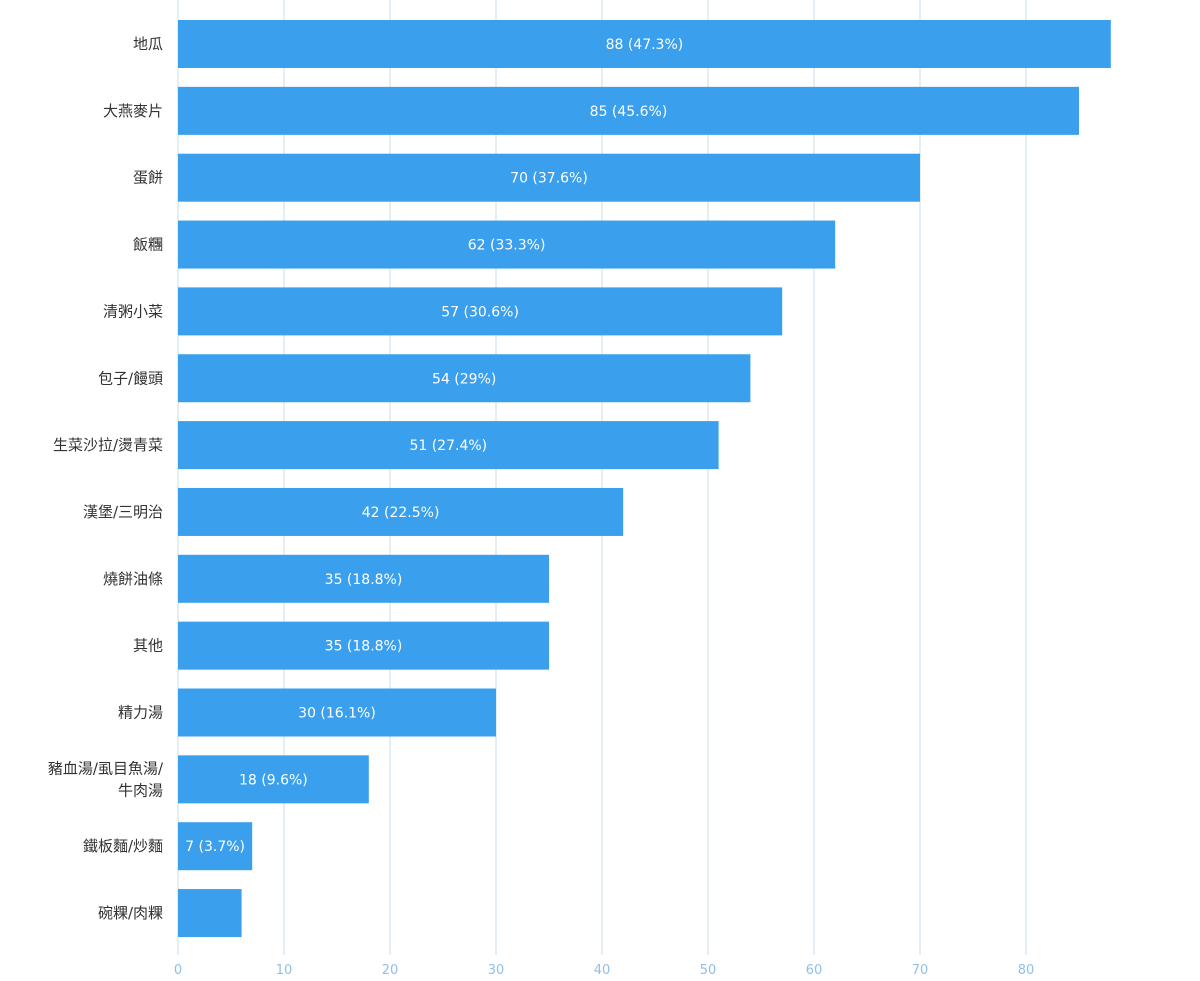  What do you see at coordinates (130, 913) in the screenshot?
I see `category-label: 碗粿/肉粿` at bounding box center [130, 913].